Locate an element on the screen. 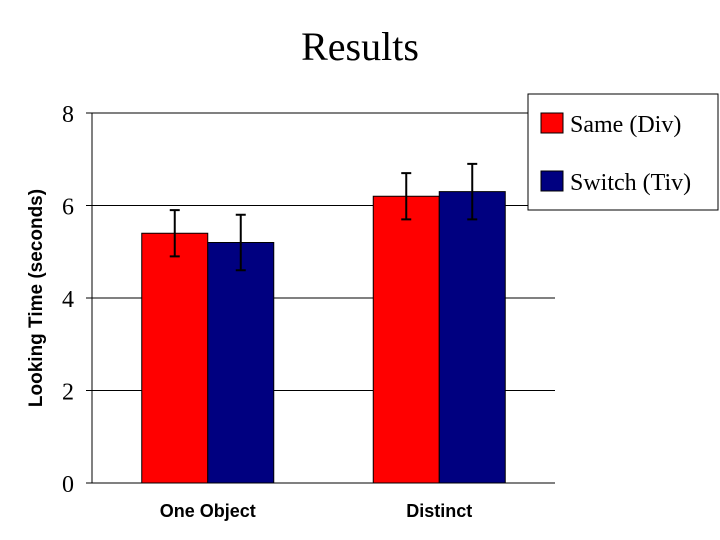  y-tick-label: 8 is located at coordinates (68, 115).